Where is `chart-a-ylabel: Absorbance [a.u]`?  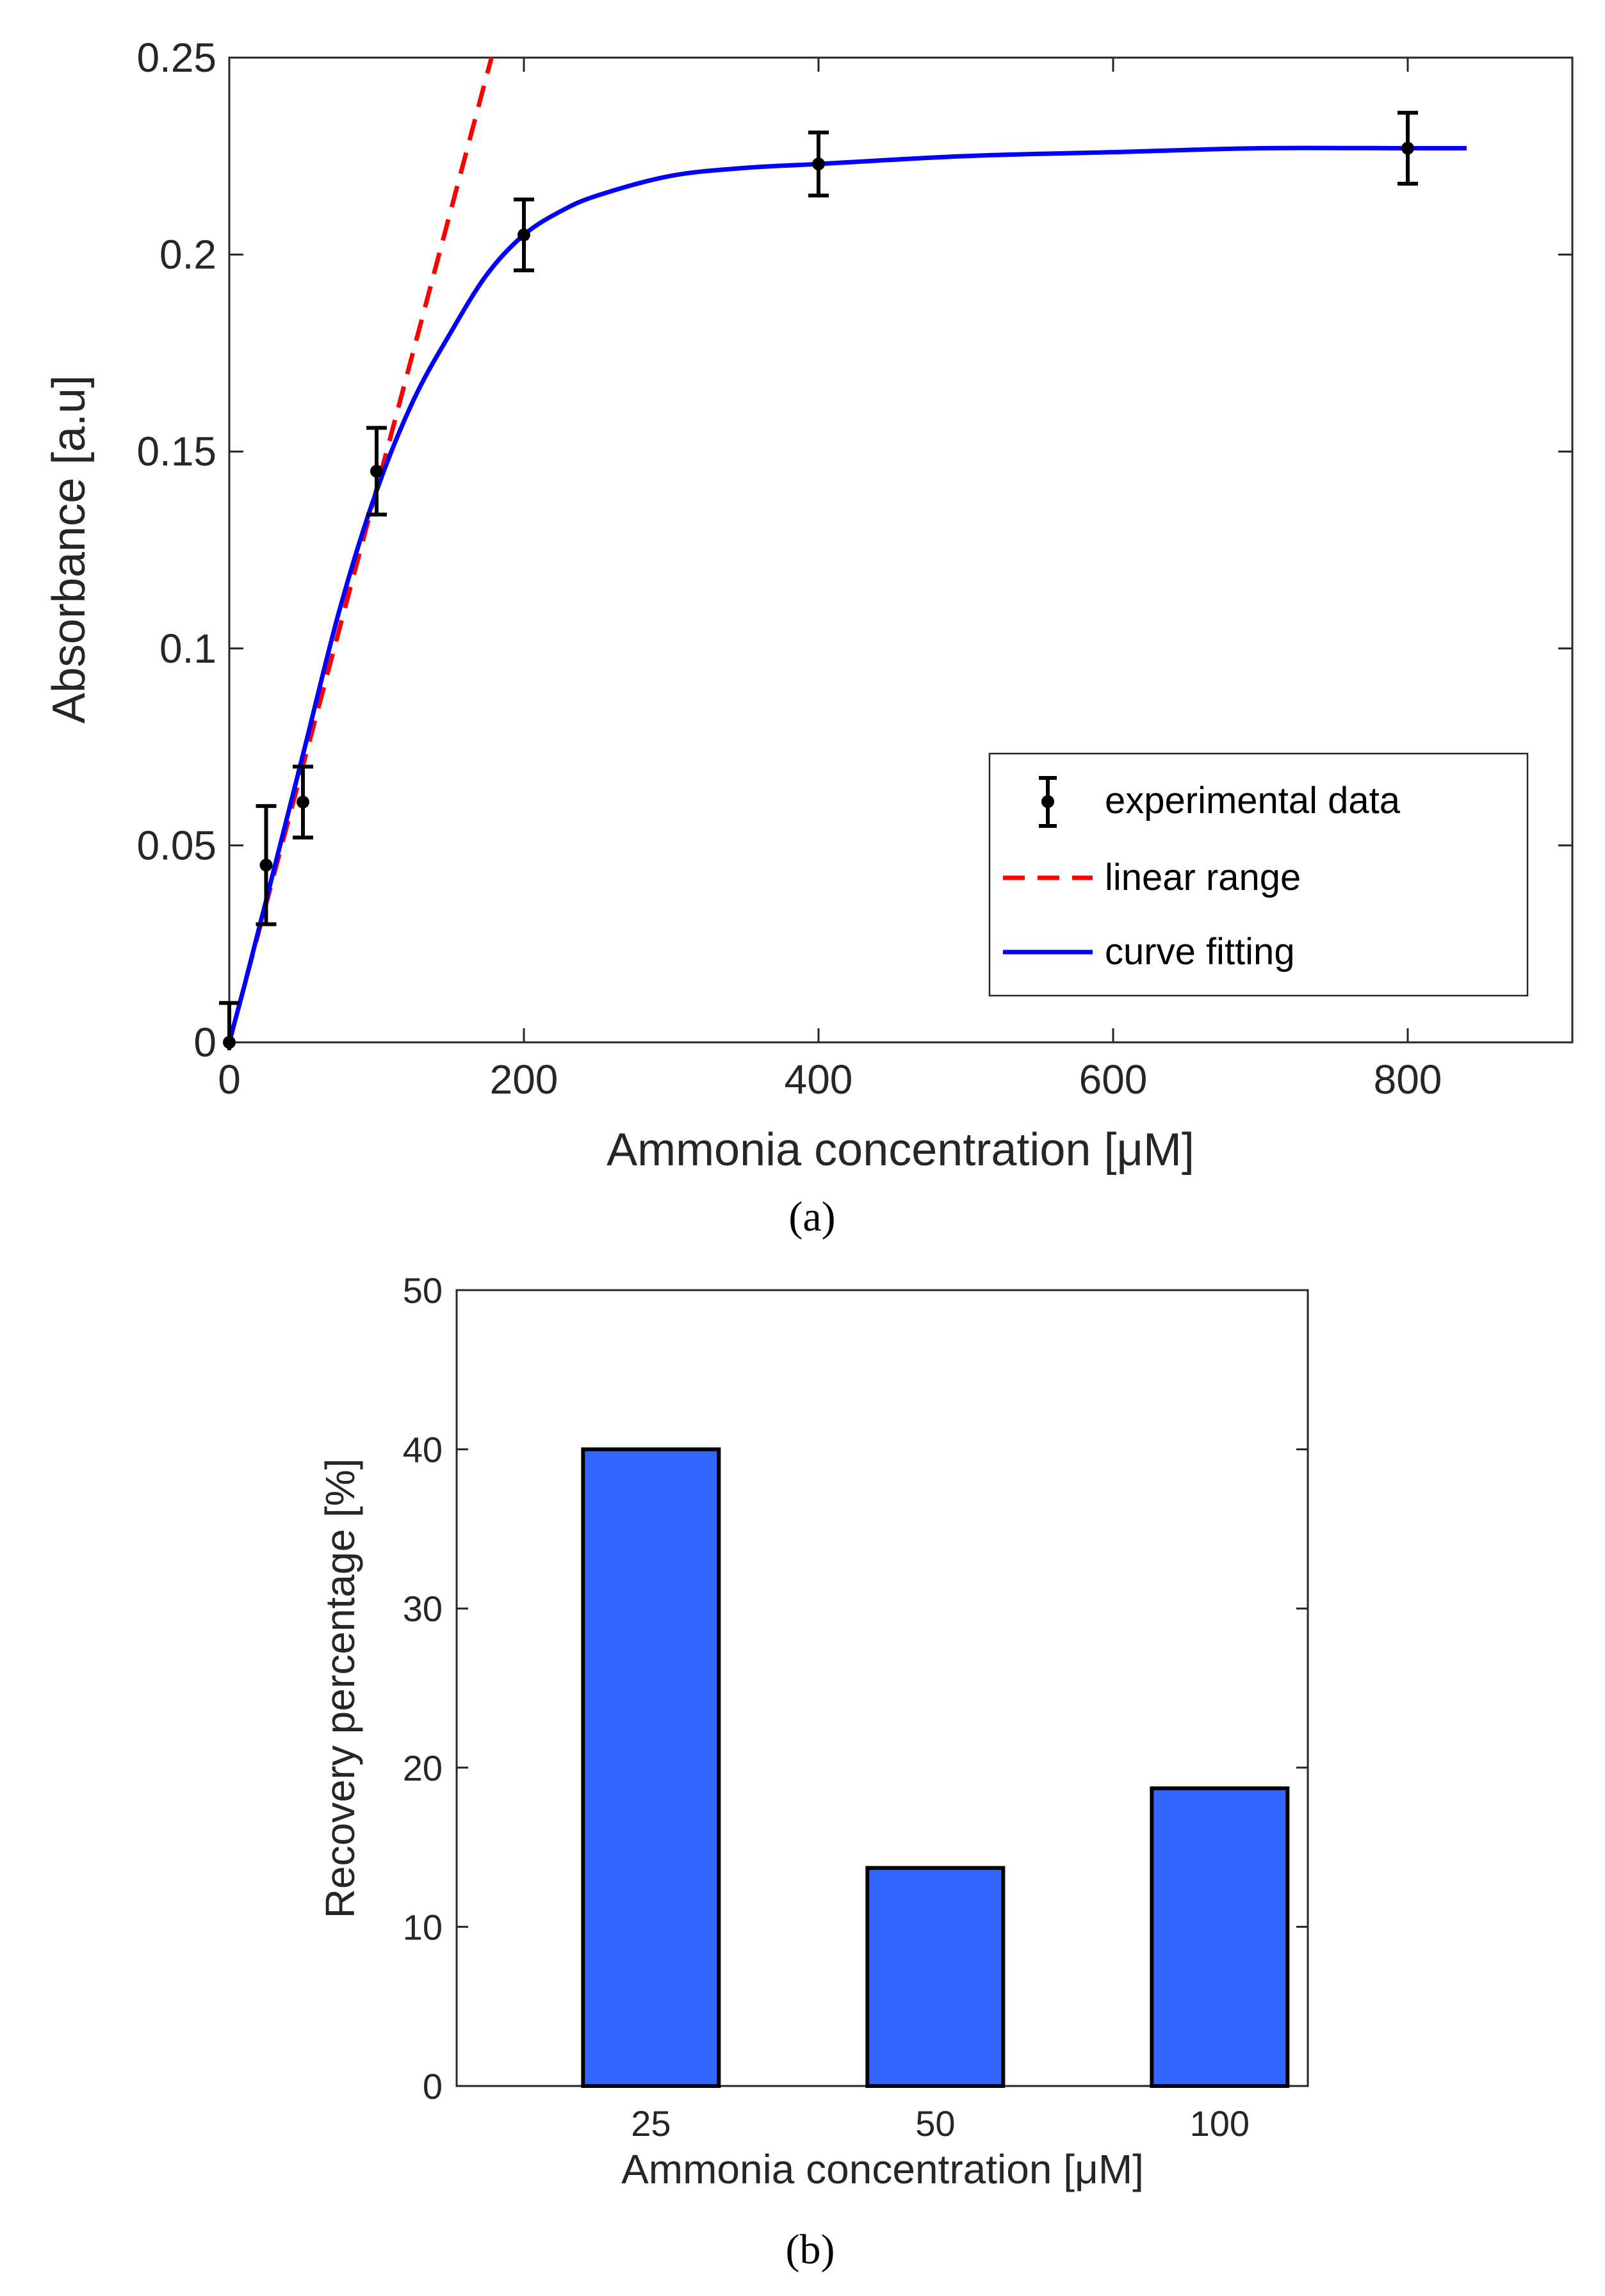
chart-a-ylabel: Absorbance [a.u] is located at coordinates (69, 549).